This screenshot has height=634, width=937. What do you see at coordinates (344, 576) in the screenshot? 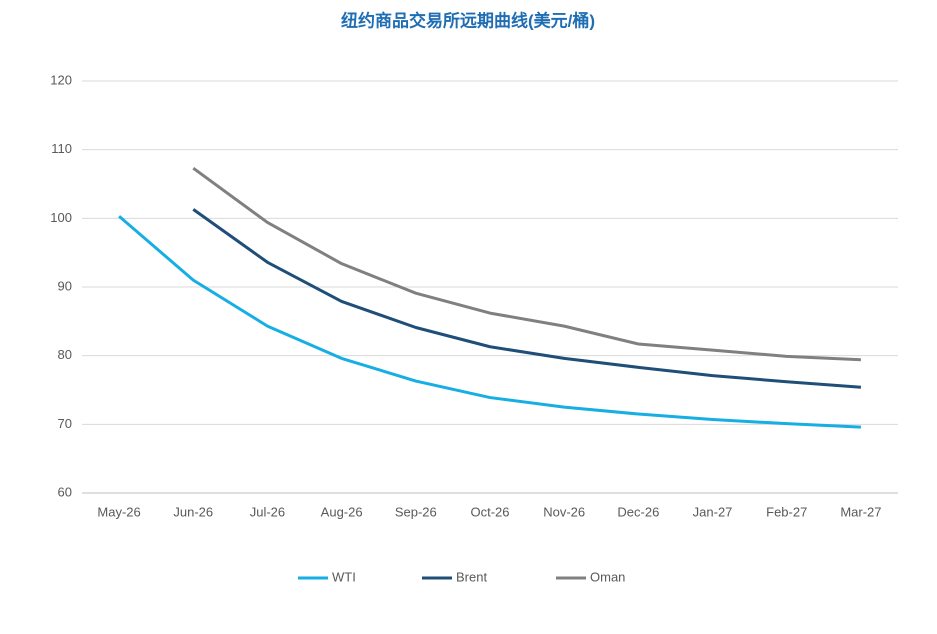
I see `legend-label: WTI` at bounding box center [344, 576].